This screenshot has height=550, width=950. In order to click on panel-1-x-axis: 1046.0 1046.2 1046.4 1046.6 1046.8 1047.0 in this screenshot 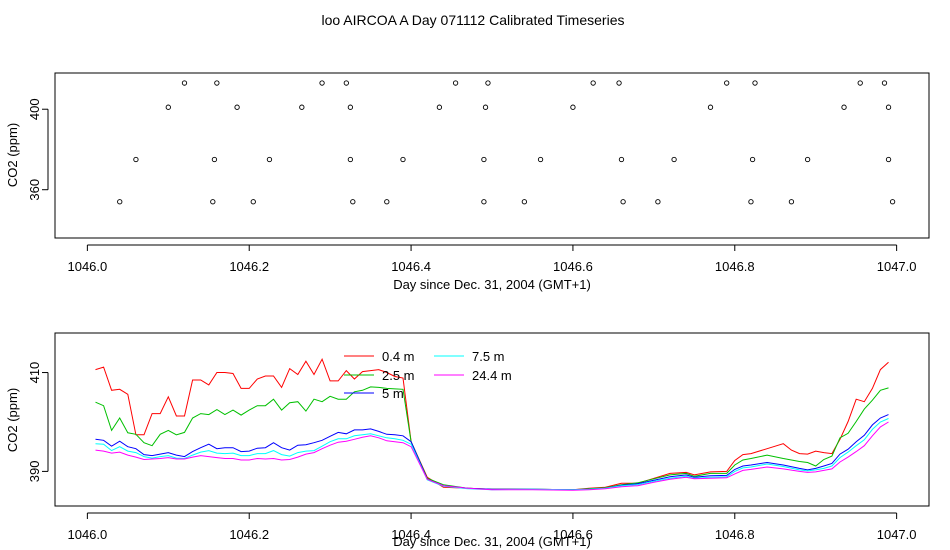, I will do `click(492, 259)`.